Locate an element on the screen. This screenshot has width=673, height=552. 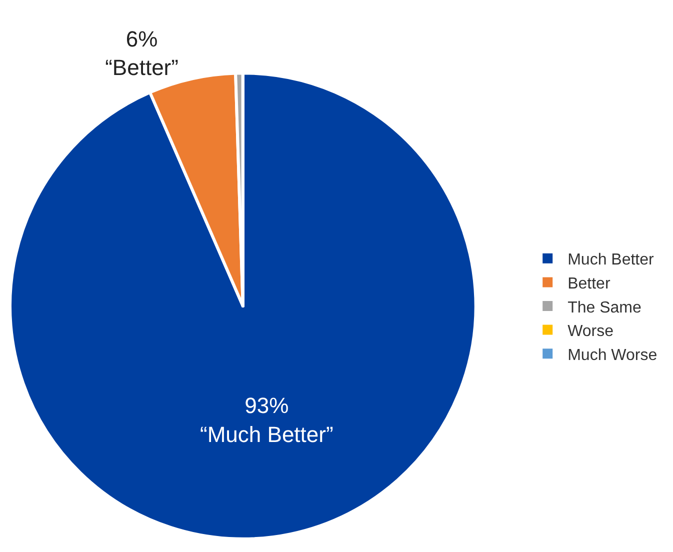
legend-label: Better is located at coordinates (589, 283).